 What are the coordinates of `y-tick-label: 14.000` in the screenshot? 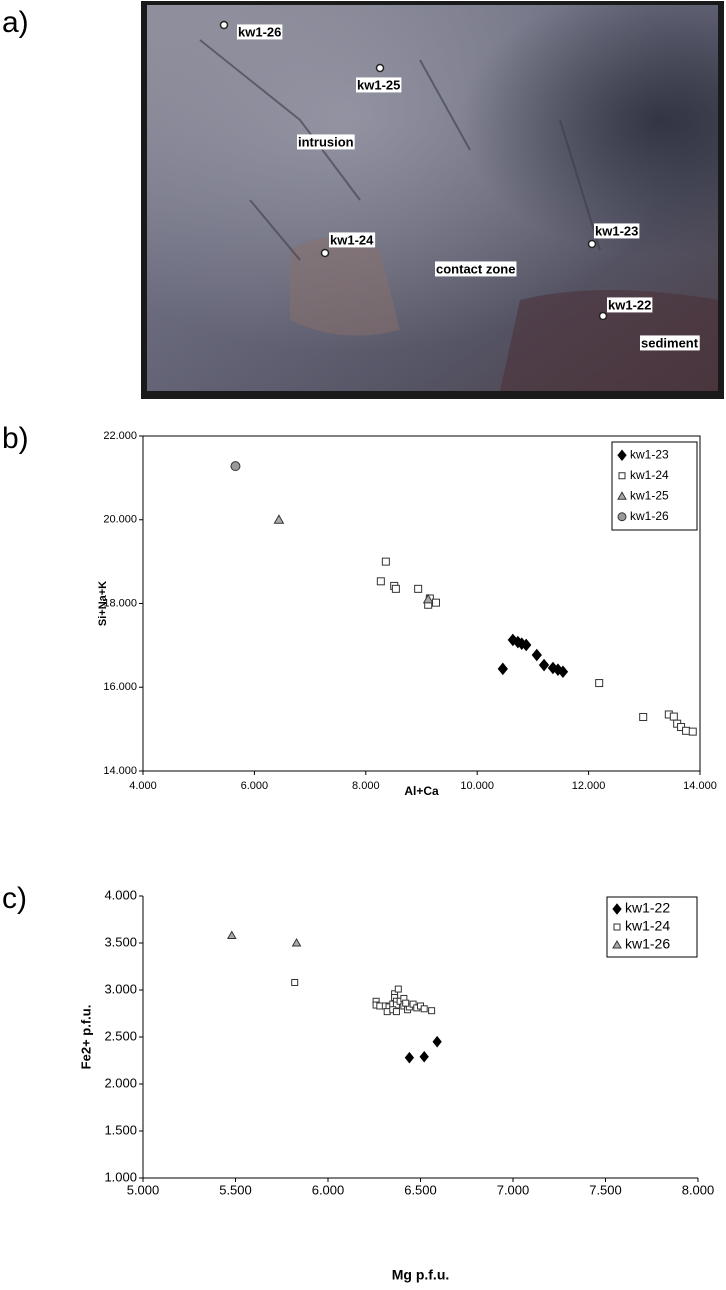 It's located at (120, 771).